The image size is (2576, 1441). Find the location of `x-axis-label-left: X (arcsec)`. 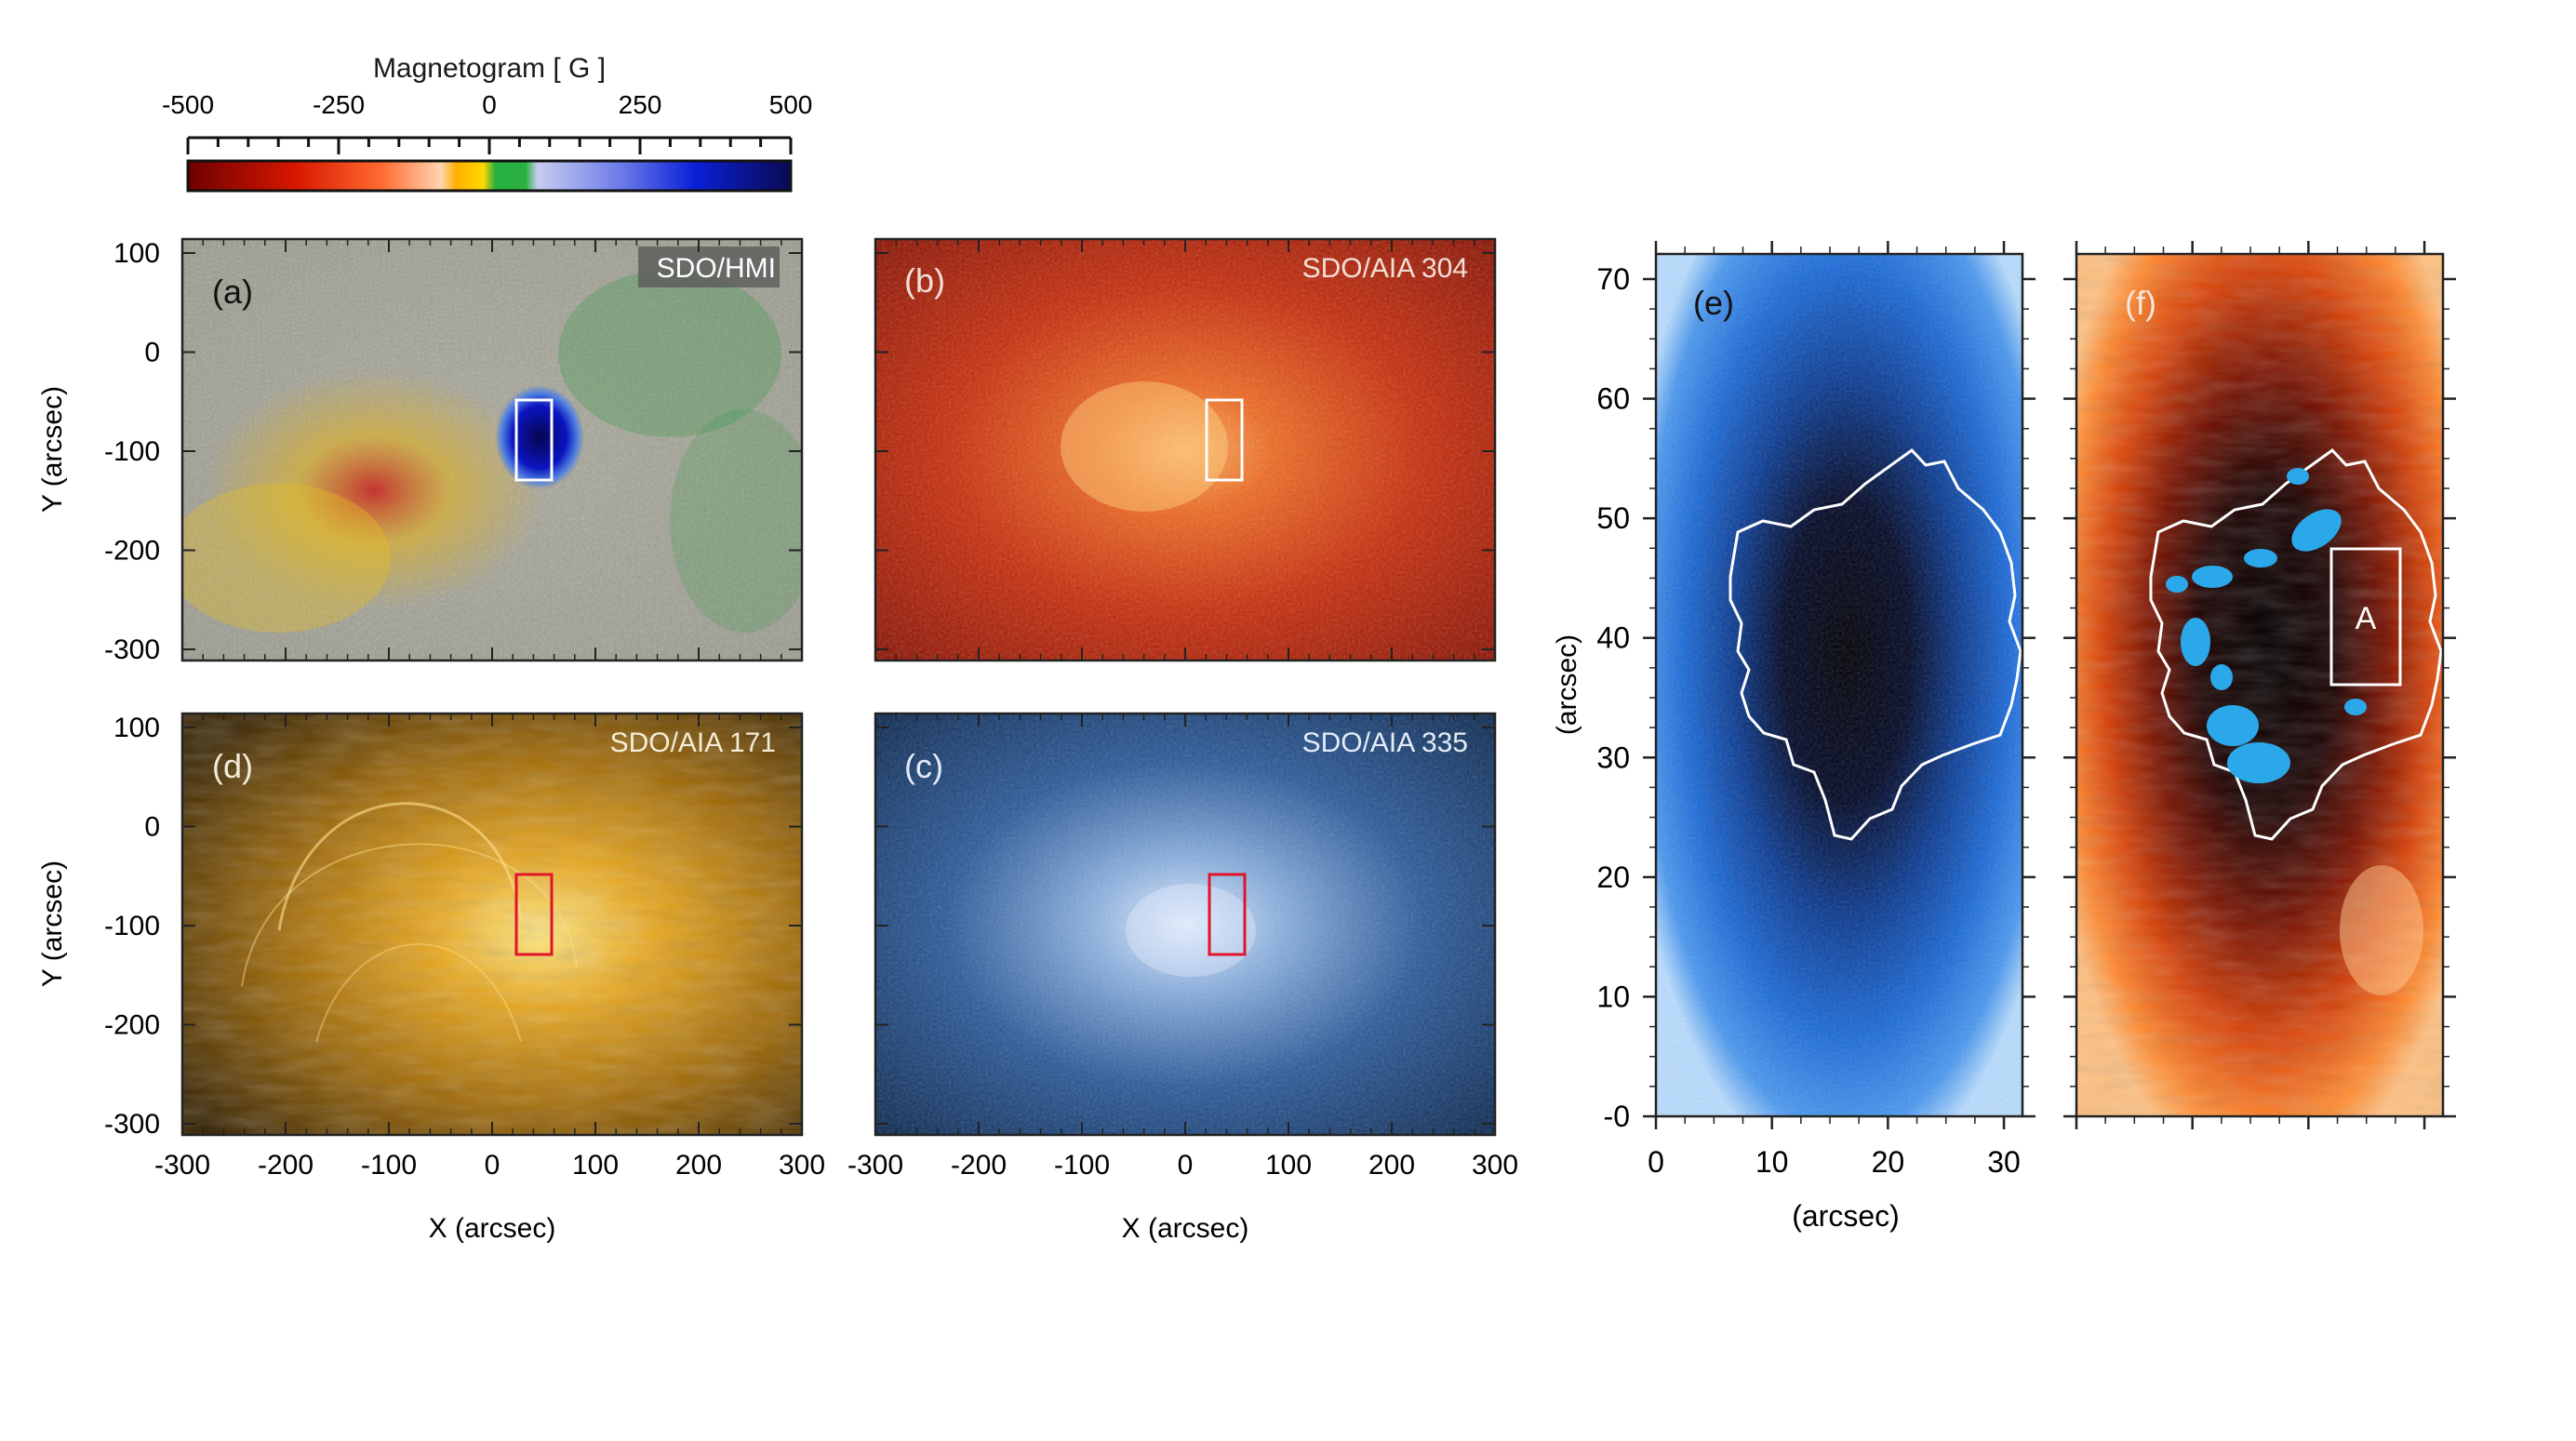

x-axis-label-left: X (arcsec) is located at coordinates (492, 1229).